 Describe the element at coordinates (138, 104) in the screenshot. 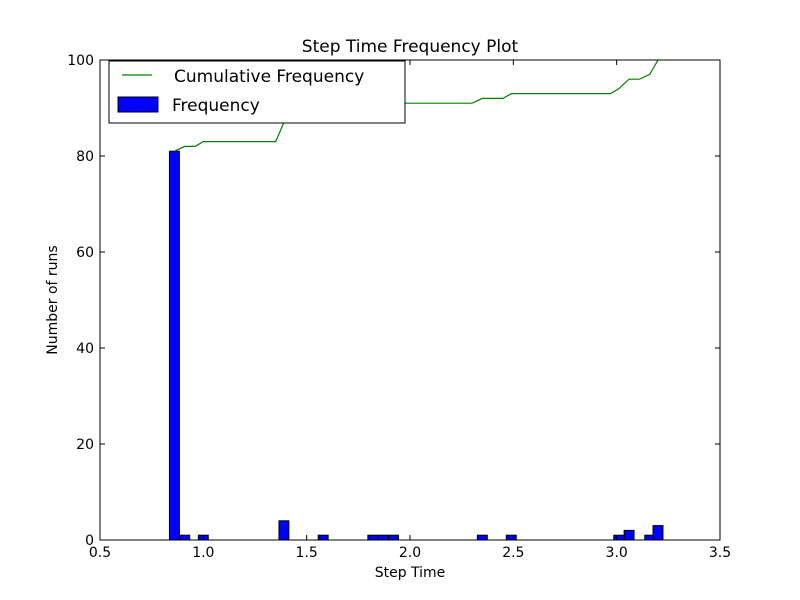

I see `legend-bar-swatch` at that location.